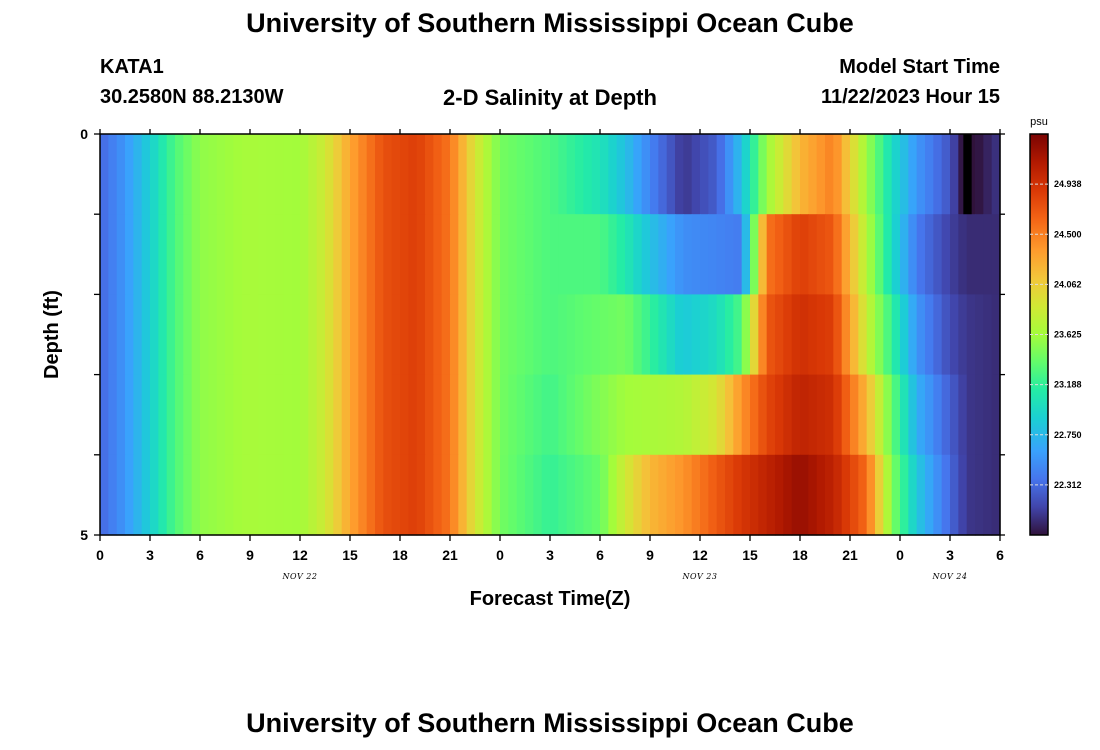 The height and width of the screenshot is (750, 1100). Describe the element at coordinates (84, 134) in the screenshot. I see `y-tick-label: 0` at that location.